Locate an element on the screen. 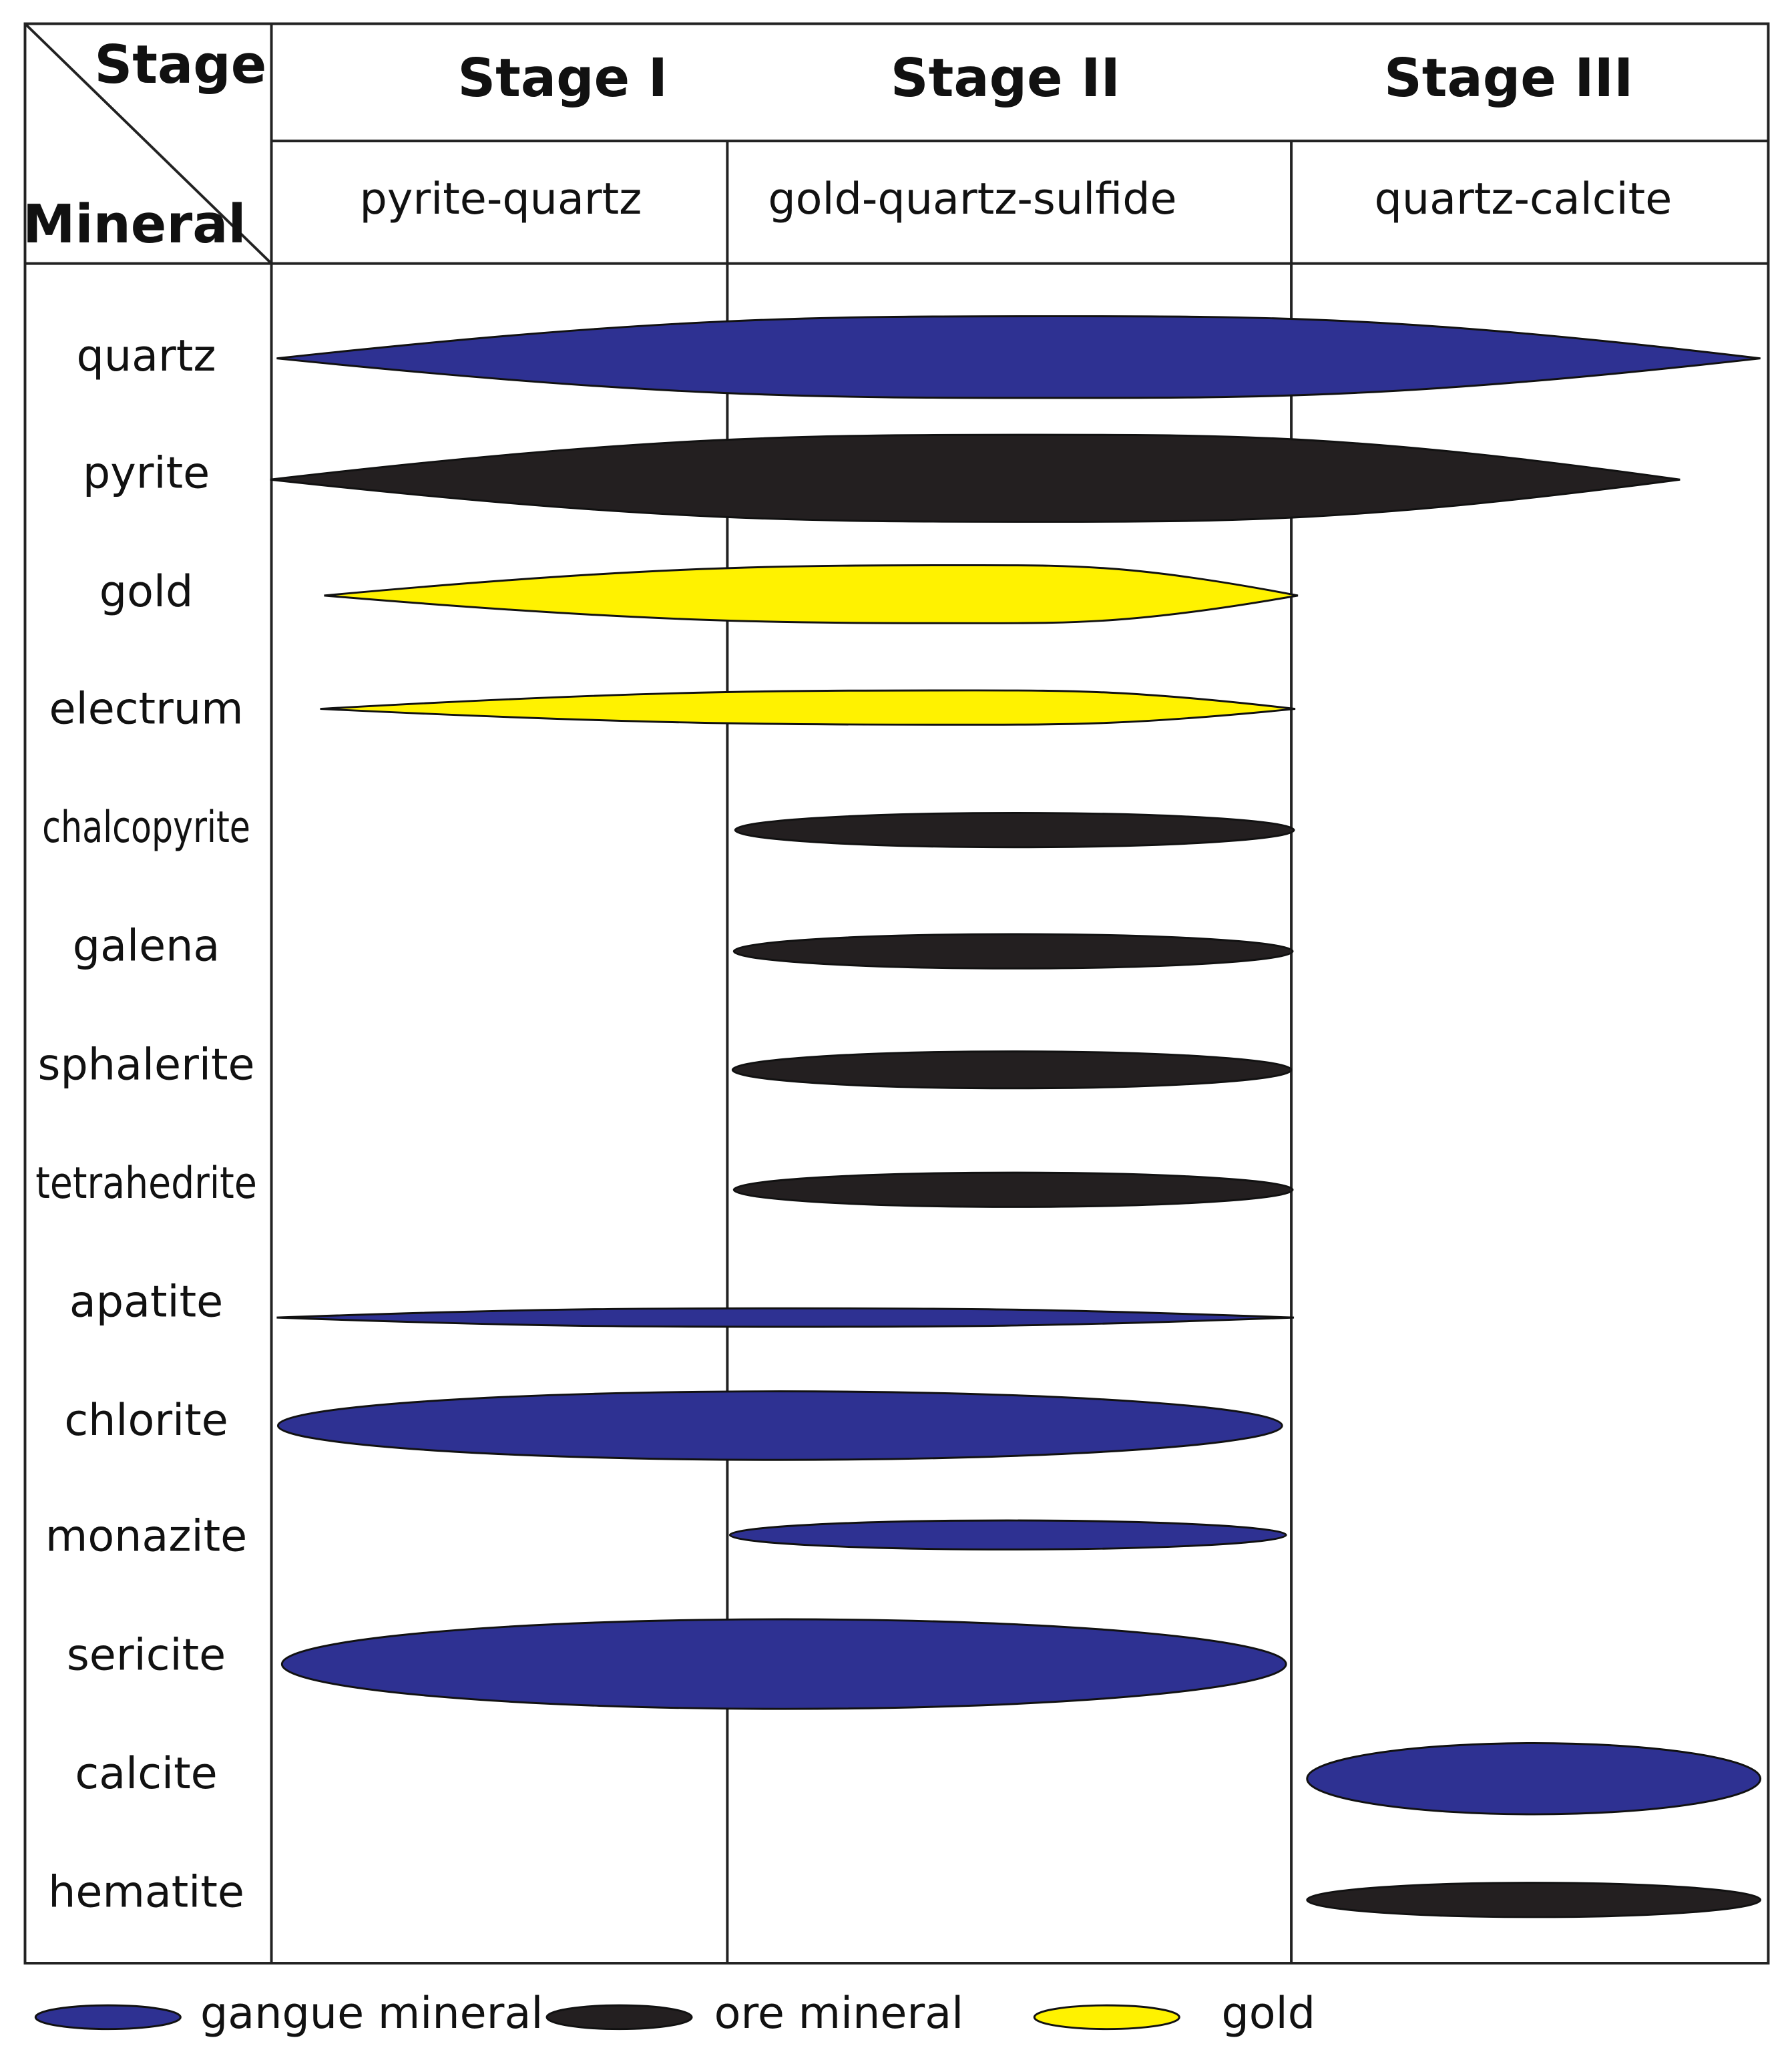 Image resolution: width=1792 pixels, height=2062 pixels. mineral-name: calcite is located at coordinates (146, 1774).